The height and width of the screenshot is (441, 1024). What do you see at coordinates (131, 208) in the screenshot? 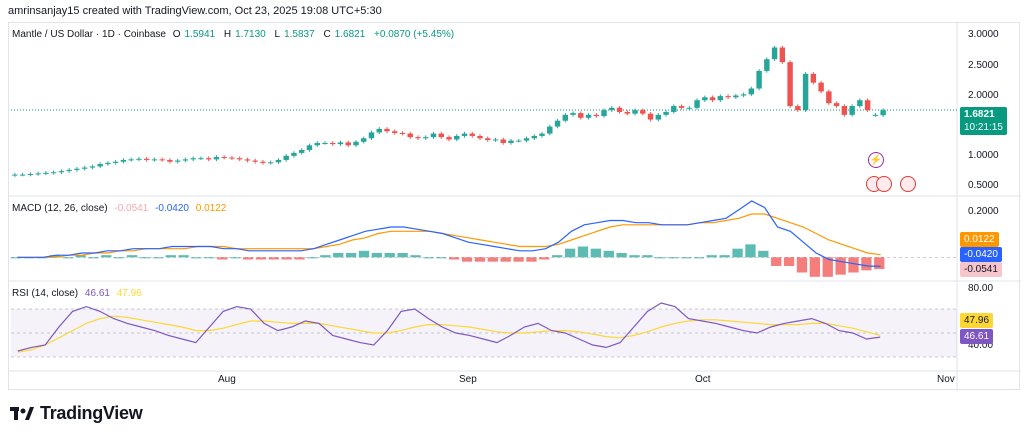
I see `macd-hist-value: -0.0541` at bounding box center [131, 208].